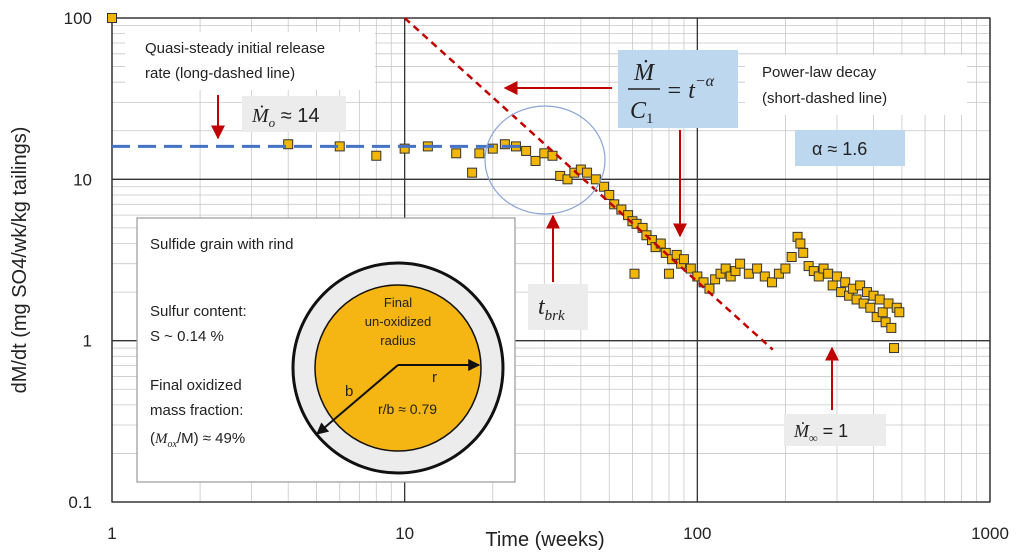 The height and width of the screenshot is (553, 1018). What do you see at coordinates (824, 98) in the screenshot?
I see `note: (short-dashed line)` at bounding box center [824, 98].